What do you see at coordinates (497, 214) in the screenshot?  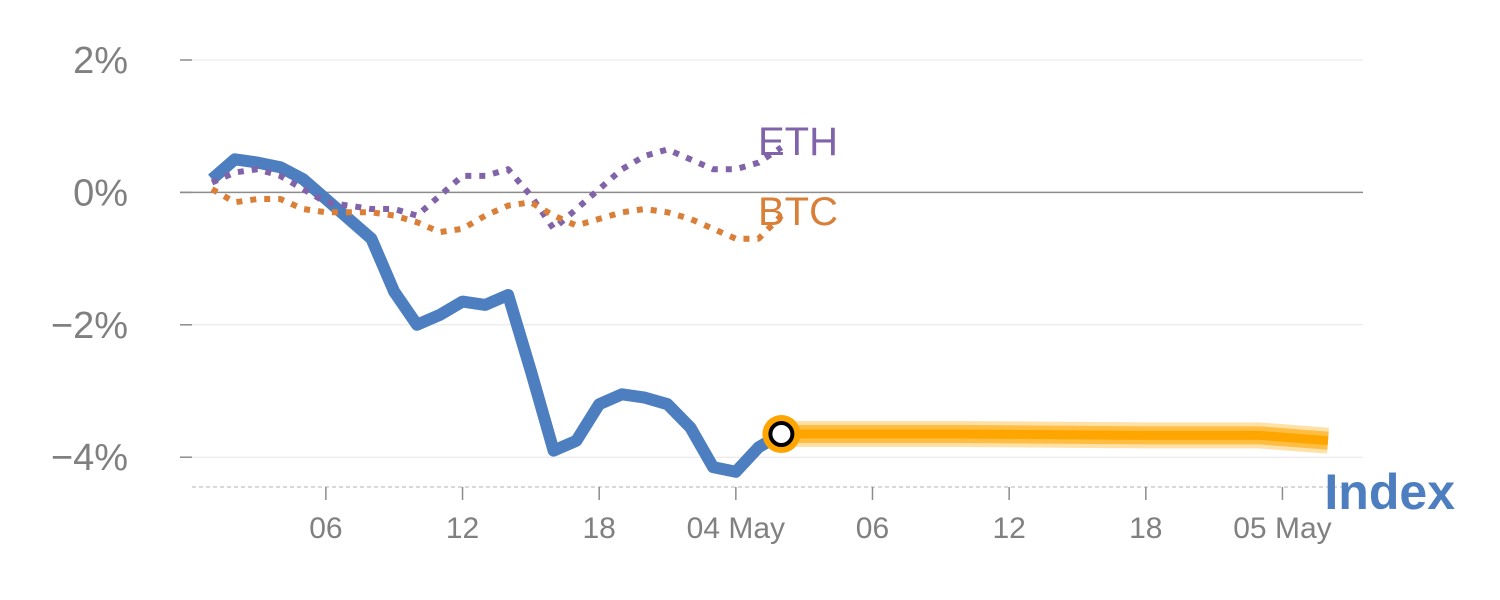 I see `series-line-btc` at bounding box center [497, 214].